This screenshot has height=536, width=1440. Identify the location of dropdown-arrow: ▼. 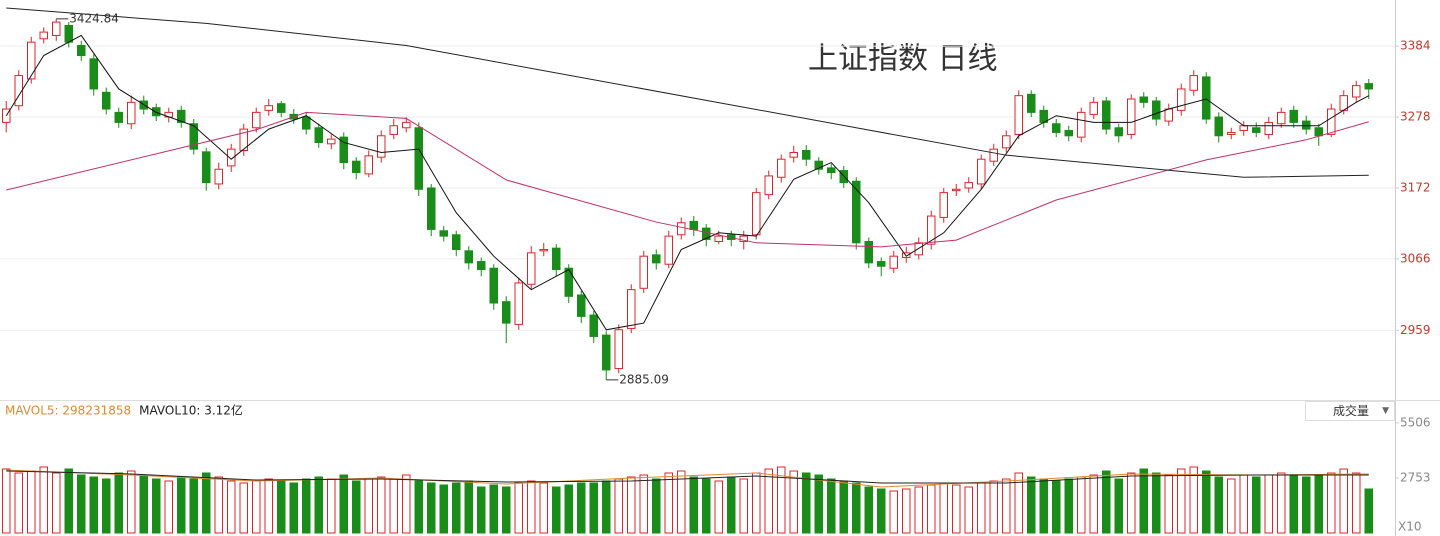
(1385, 411).